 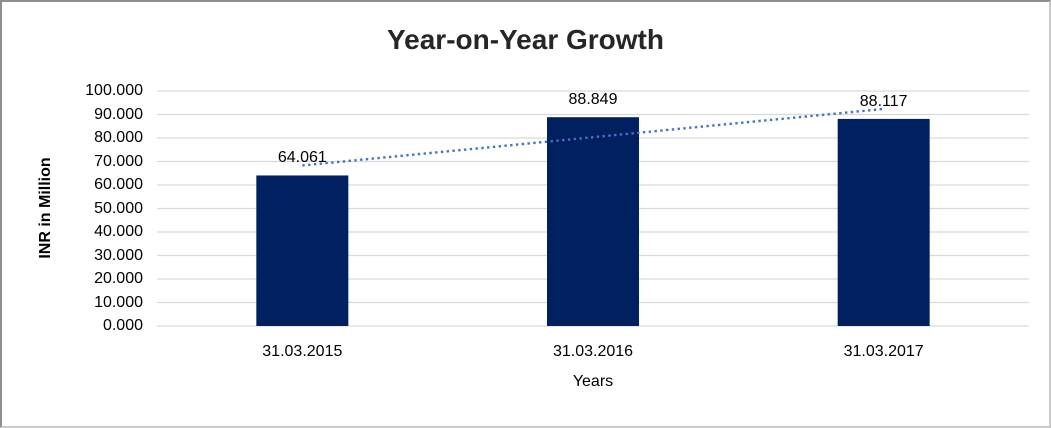 What do you see at coordinates (883, 101) in the screenshot?
I see `bar-value-label: 88.117` at bounding box center [883, 101].